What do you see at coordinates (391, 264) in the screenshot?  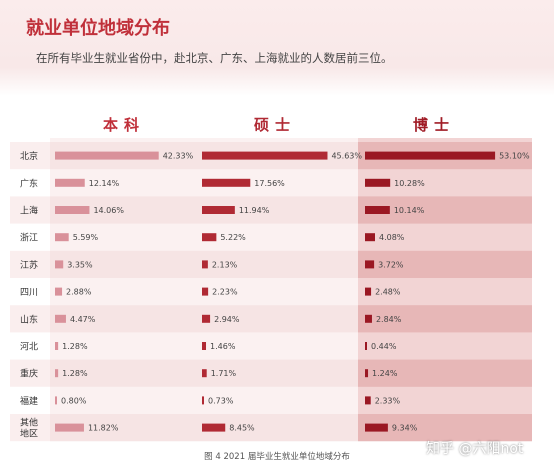 I see `value-label: 3.72%` at bounding box center [391, 264].